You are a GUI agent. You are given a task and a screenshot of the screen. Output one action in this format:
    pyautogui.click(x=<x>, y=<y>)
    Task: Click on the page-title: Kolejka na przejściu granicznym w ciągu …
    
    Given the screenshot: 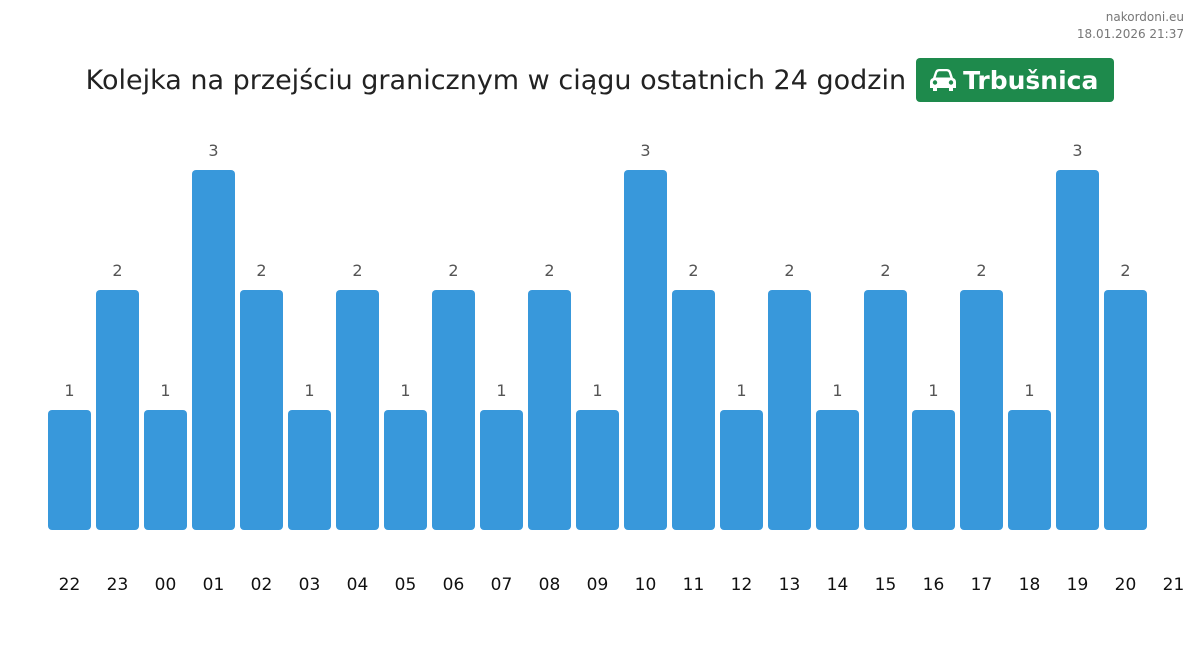 What is the action you would take?
    pyautogui.click(x=496, y=80)
    